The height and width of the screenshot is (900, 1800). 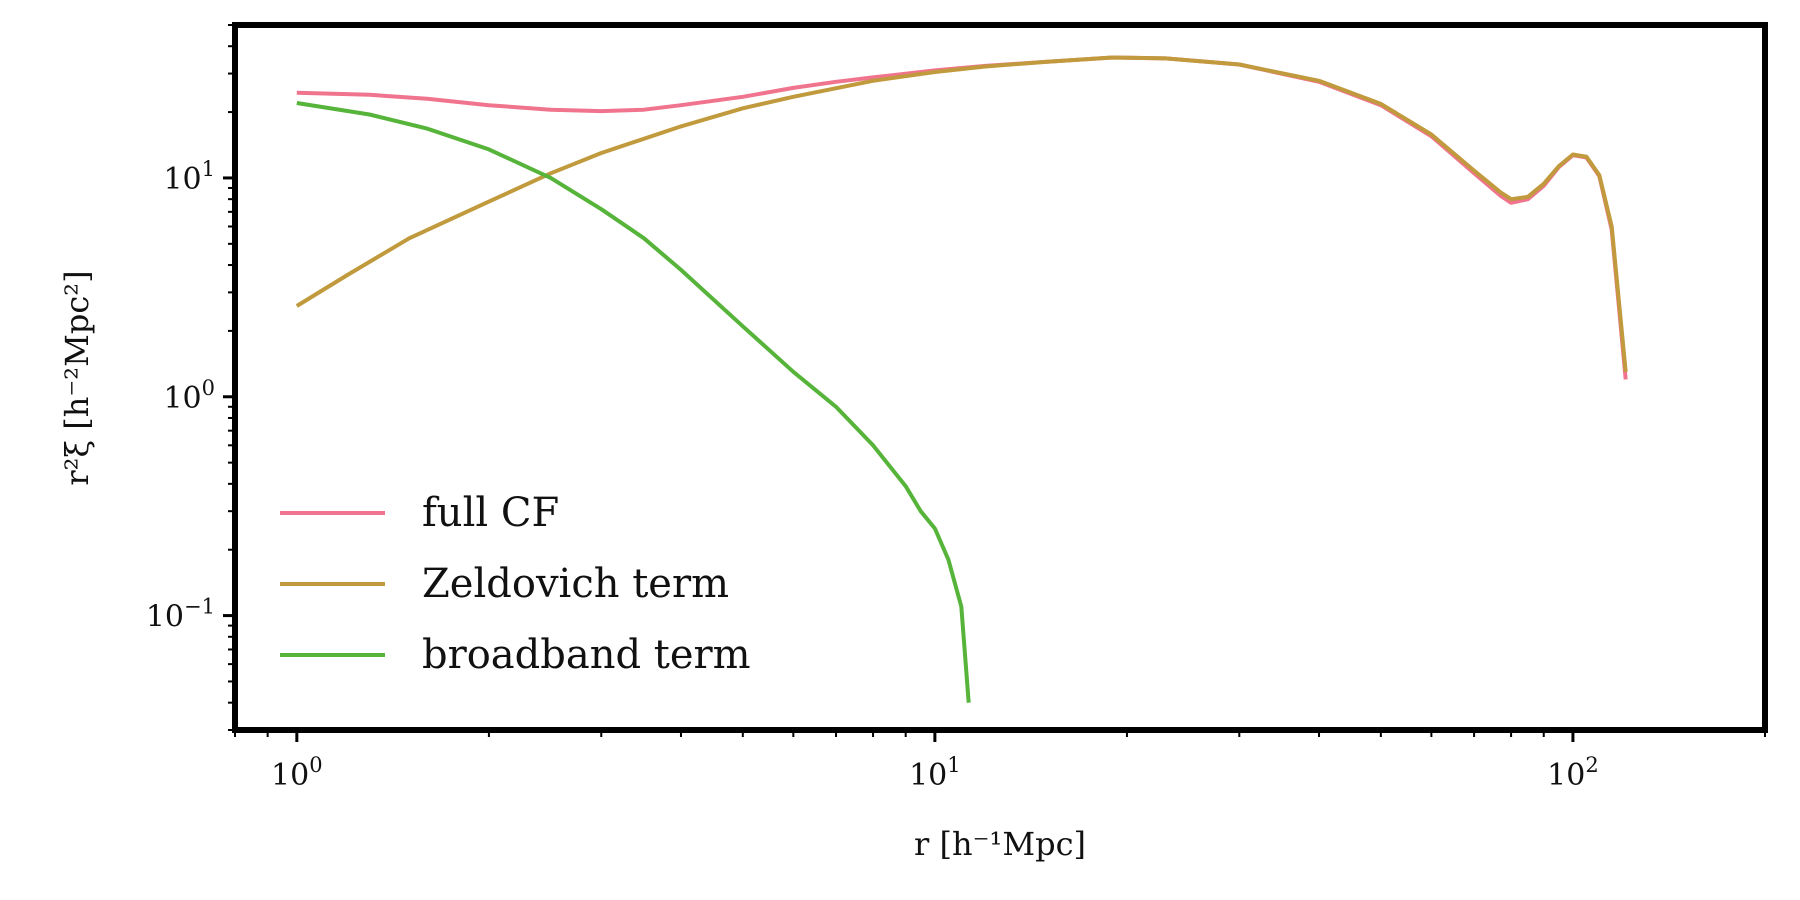 What do you see at coordinates (180, 615) in the screenshot?
I see `y-tick-label: 10⁻¹` at bounding box center [180, 615].